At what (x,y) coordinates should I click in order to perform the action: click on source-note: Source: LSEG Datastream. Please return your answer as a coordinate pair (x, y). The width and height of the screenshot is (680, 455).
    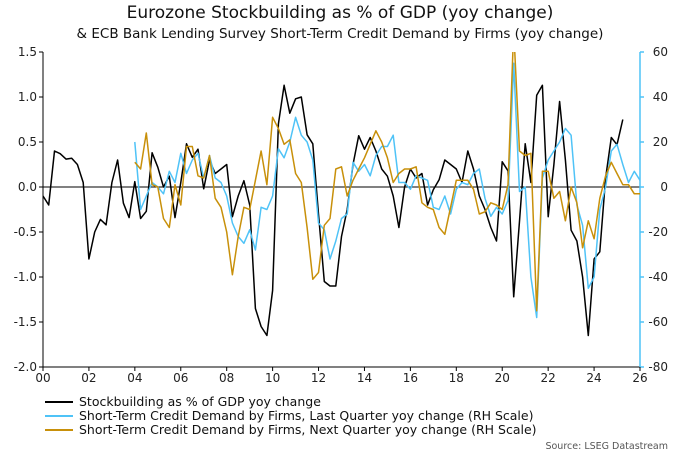
    Looking at the image, I should click on (606, 446).